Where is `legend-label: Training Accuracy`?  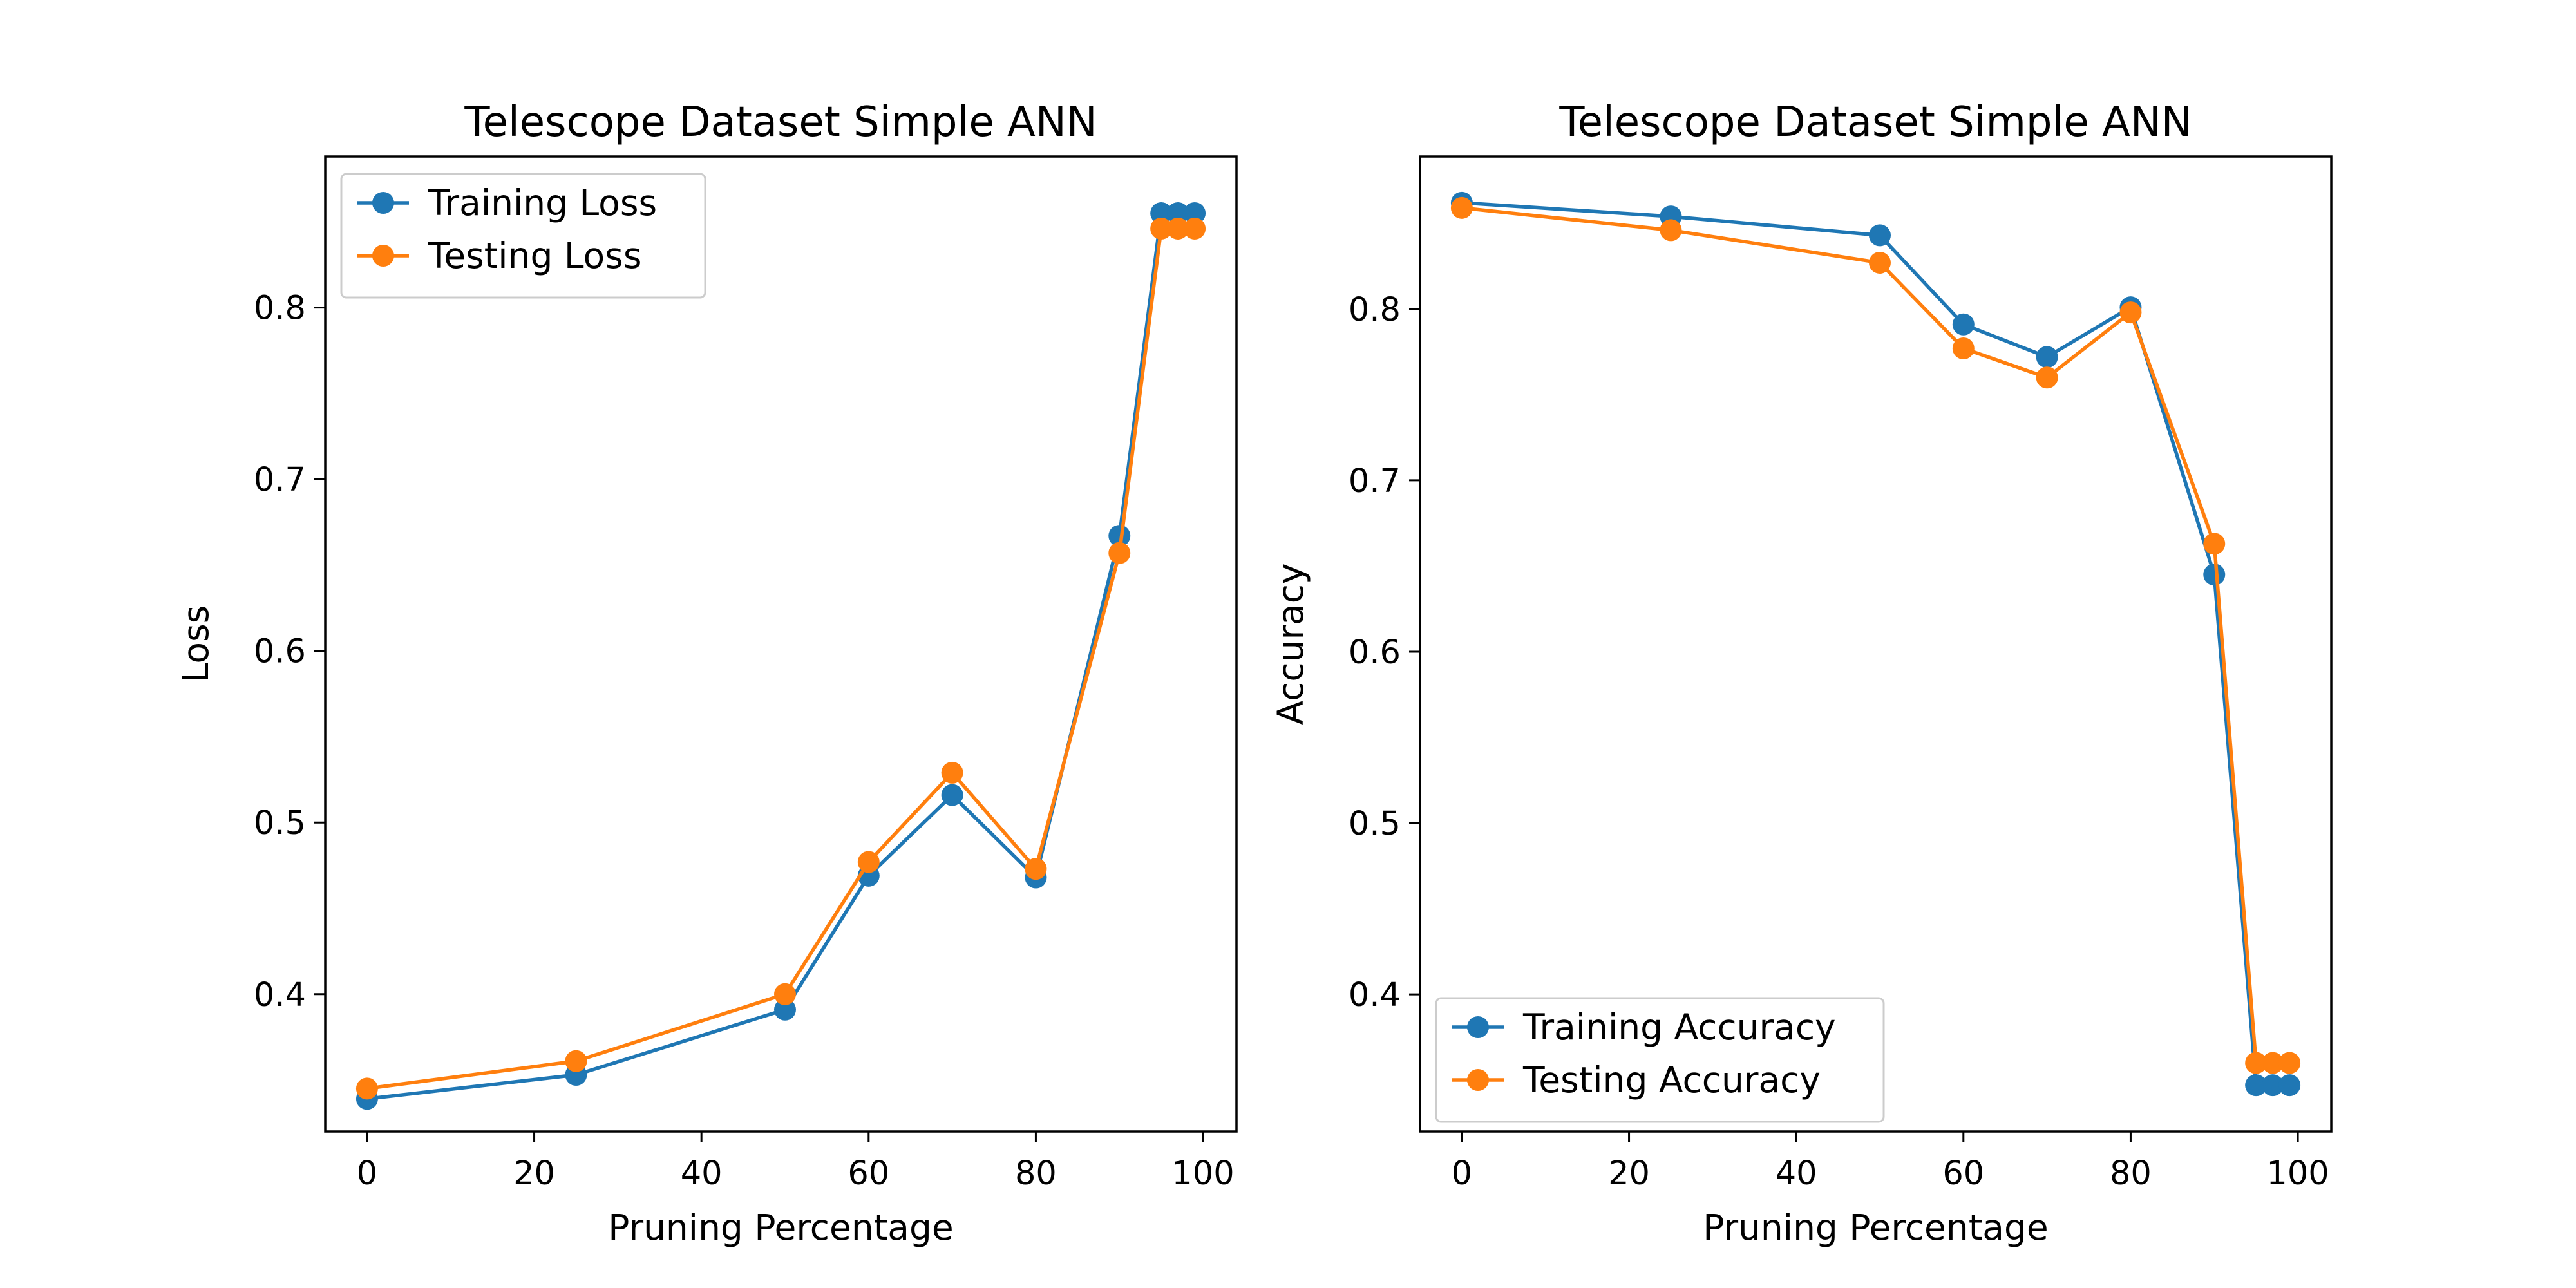 legend-label: Training Accuracy is located at coordinates (1679, 1027).